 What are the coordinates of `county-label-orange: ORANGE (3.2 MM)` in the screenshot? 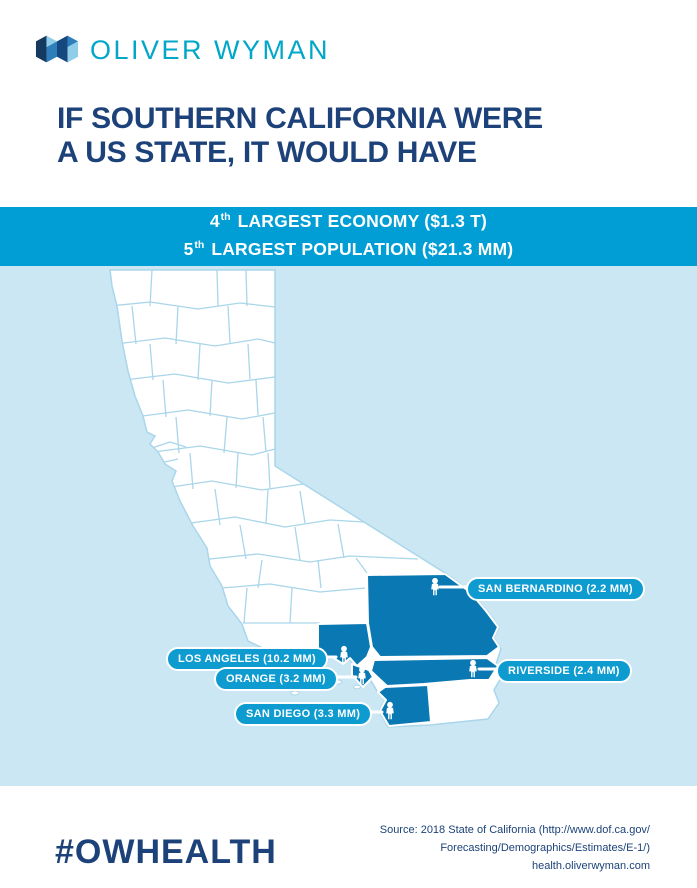 It's located at (276, 679).